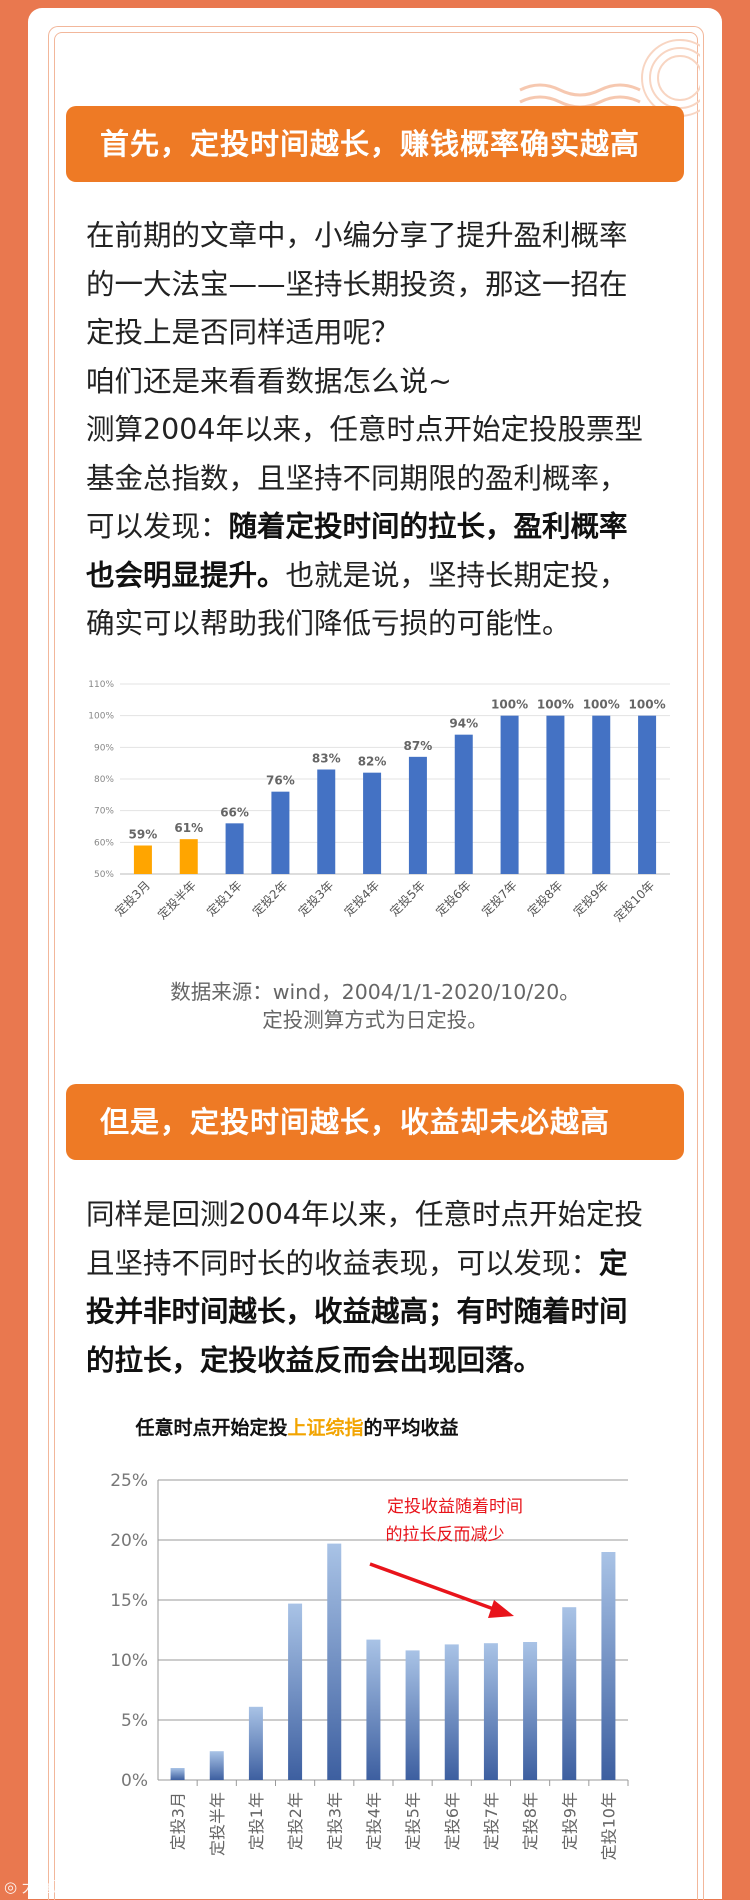 This screenshot has height=1900, width=750. I want to click on para-bold-text: 定, so click(613, 1263).